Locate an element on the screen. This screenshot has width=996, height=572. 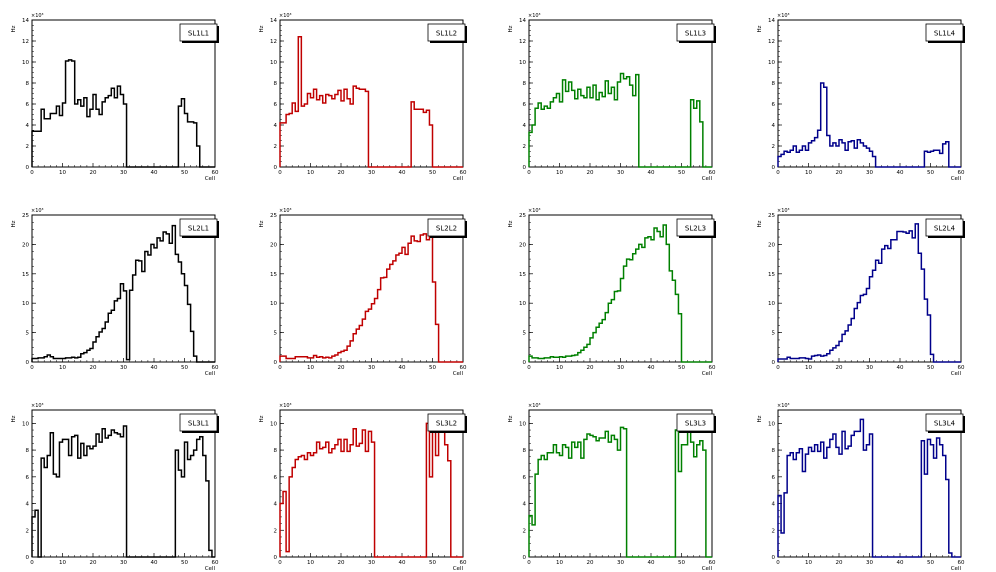
chart-title: SL1L4 is located at coordinates (945, 34).